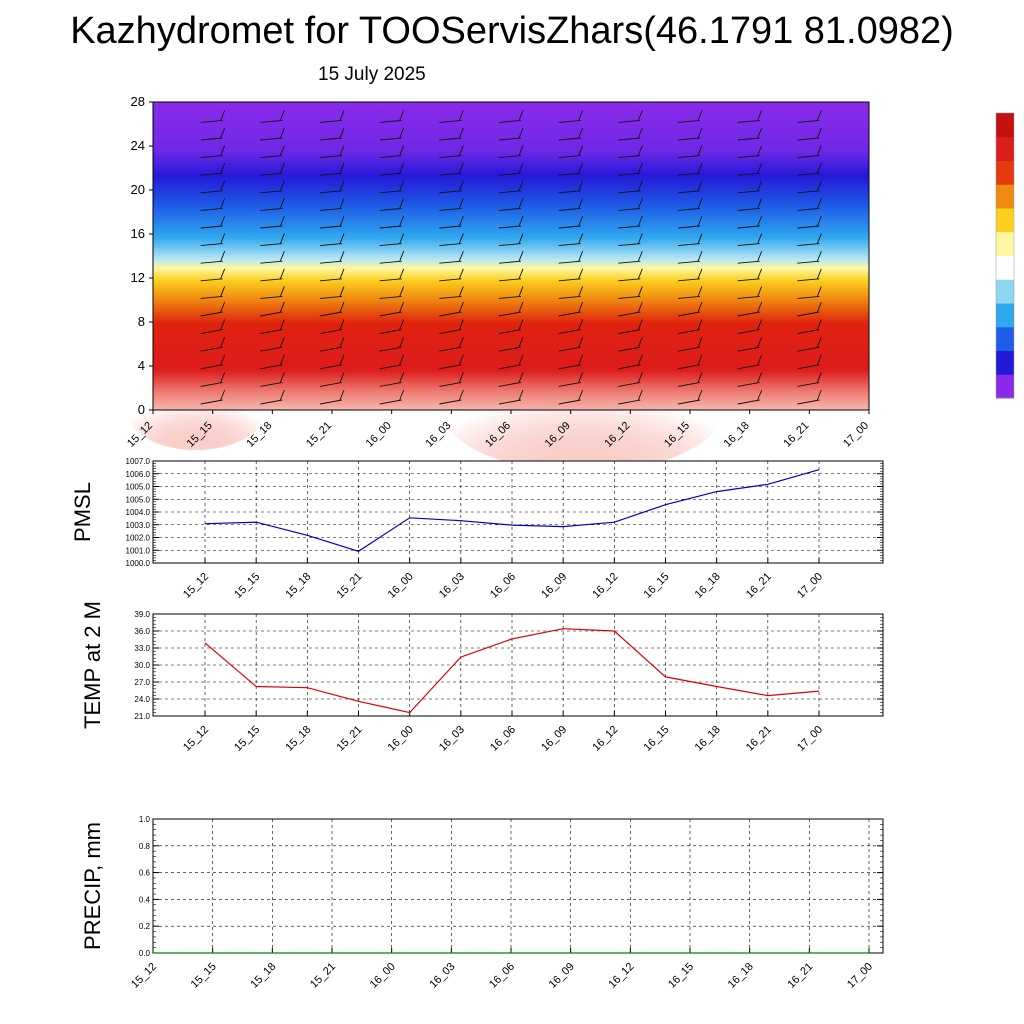 Image resolution: width=1024 pixels, height=1024 pixels. What do you see at coordinates (145, 846) in the screenshot?
I see `y-tick-label: 0.8` at bounding box center [145, 846].